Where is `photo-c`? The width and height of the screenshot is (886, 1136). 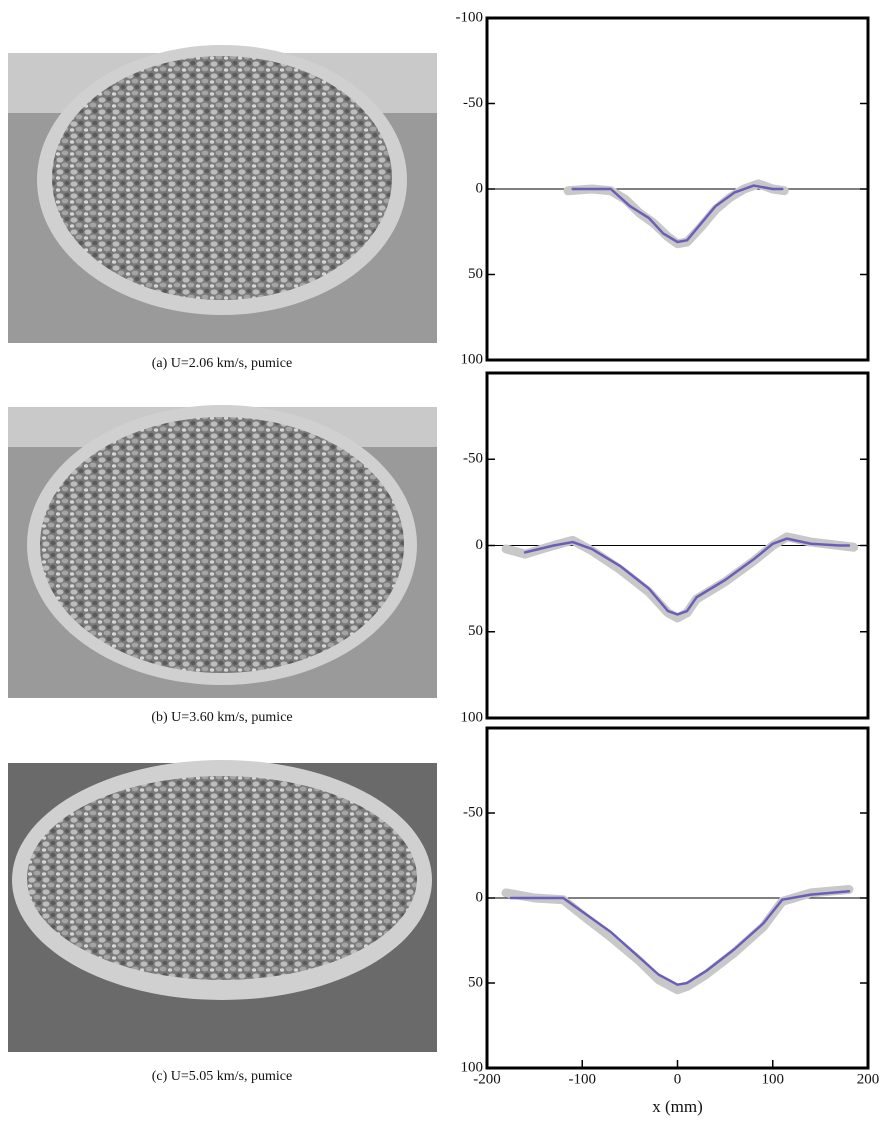 photo-c is located at coordinates (222, 906).